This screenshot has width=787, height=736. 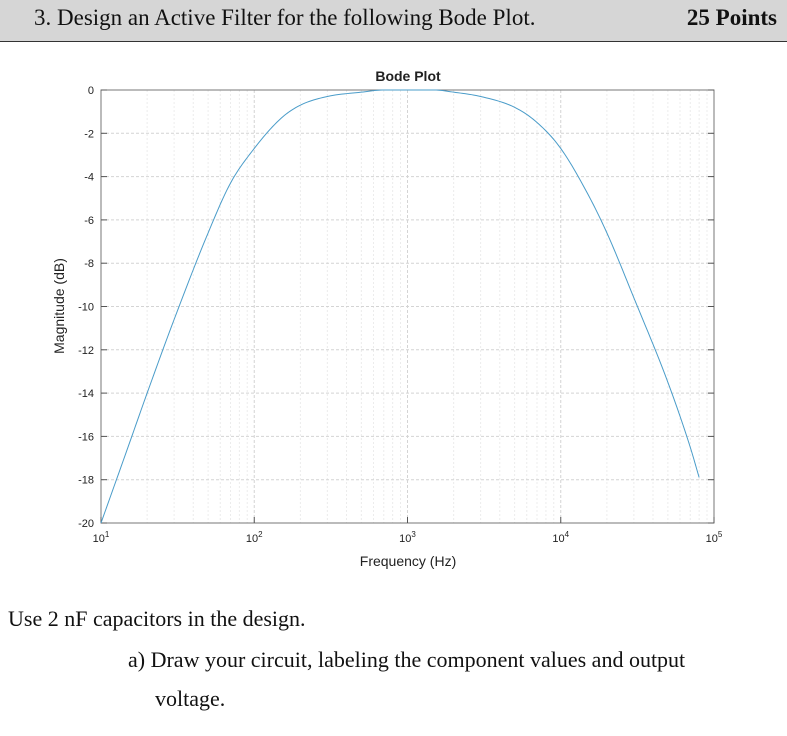 I want to click on y-tick-label: -10, so click(x=86, y=308).